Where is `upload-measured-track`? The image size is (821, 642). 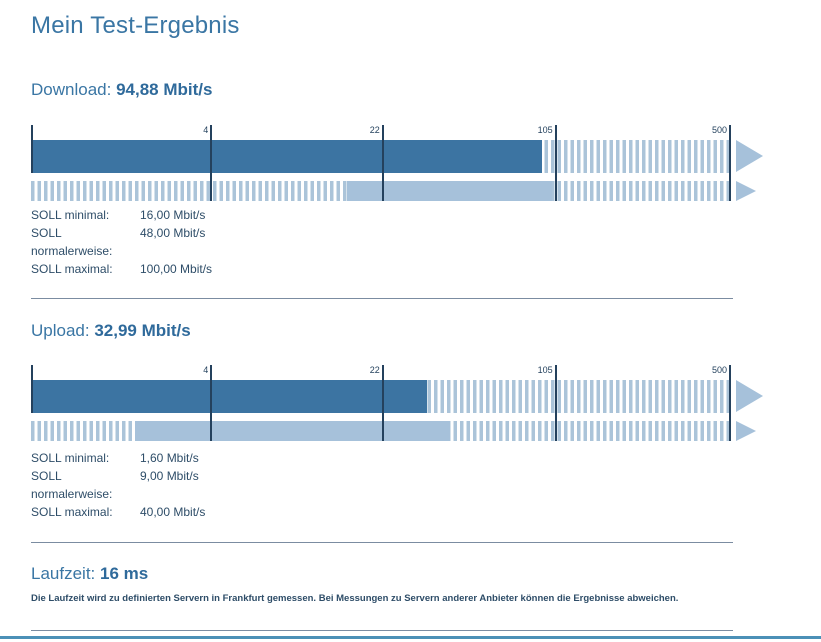
upload-measured-track is located at coordinates (381, 396).